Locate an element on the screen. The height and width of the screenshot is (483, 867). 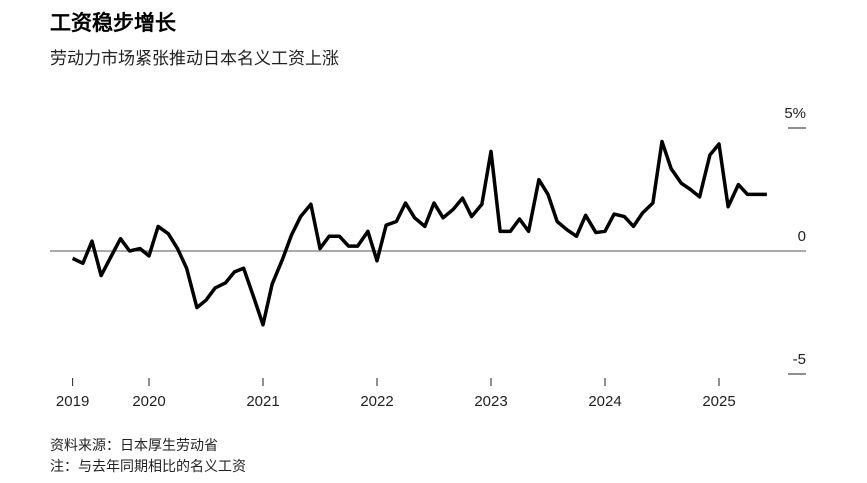
chart-subtitle: 劳动力市场紧张推动日本名义工资上涨 is located at coordinates (194, 58).